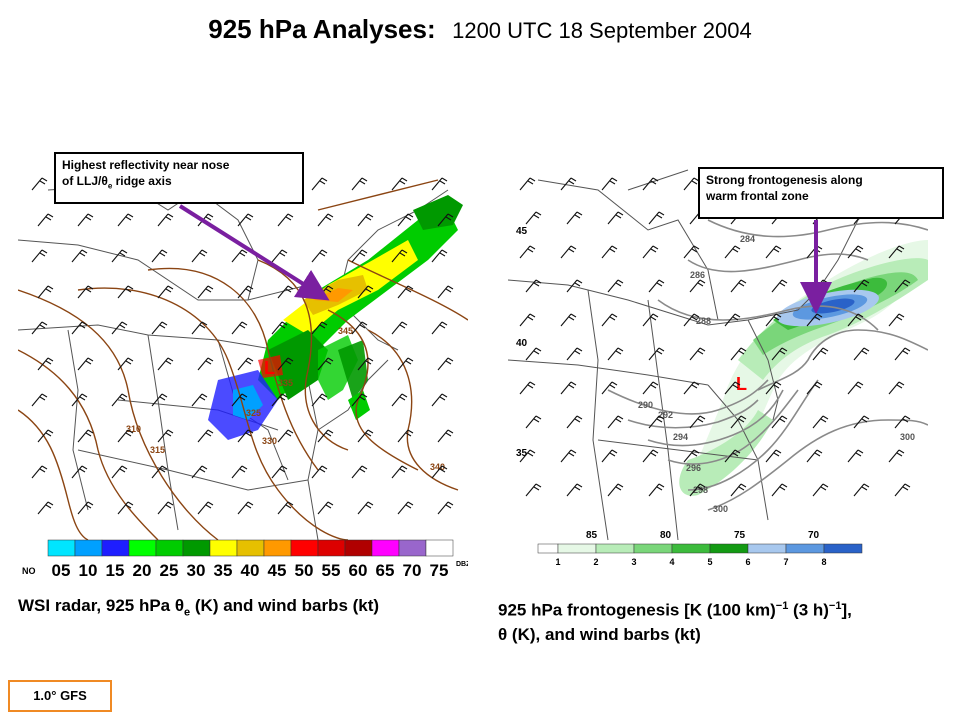  What do you see at coordinates (246, 559) in the screenshot?
I see `radar-colorbar: NO 05 10 15 20 25 30 35 40 45 50 55 60 65 70 75 DBZ` at bounding box center [246, 559].